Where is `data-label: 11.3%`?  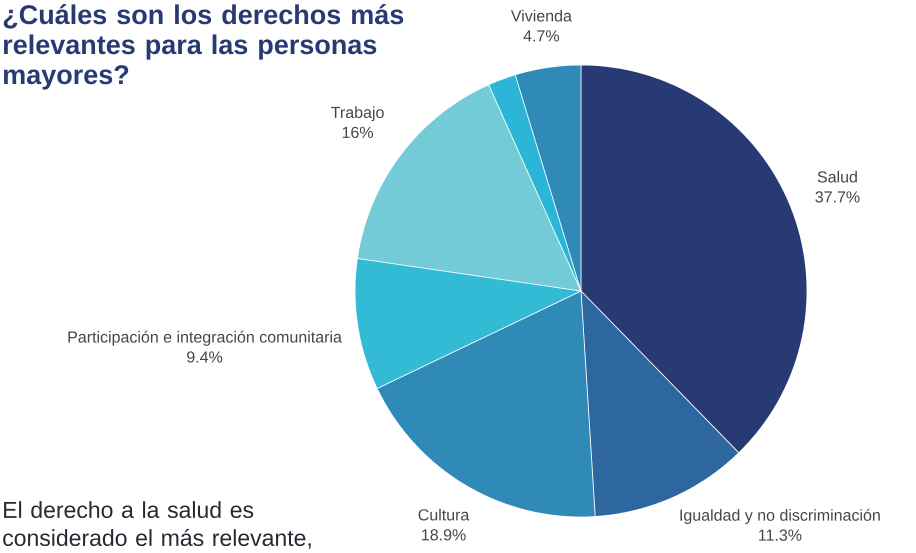 data-label: 11.3% is located at coordinates (780, 535).